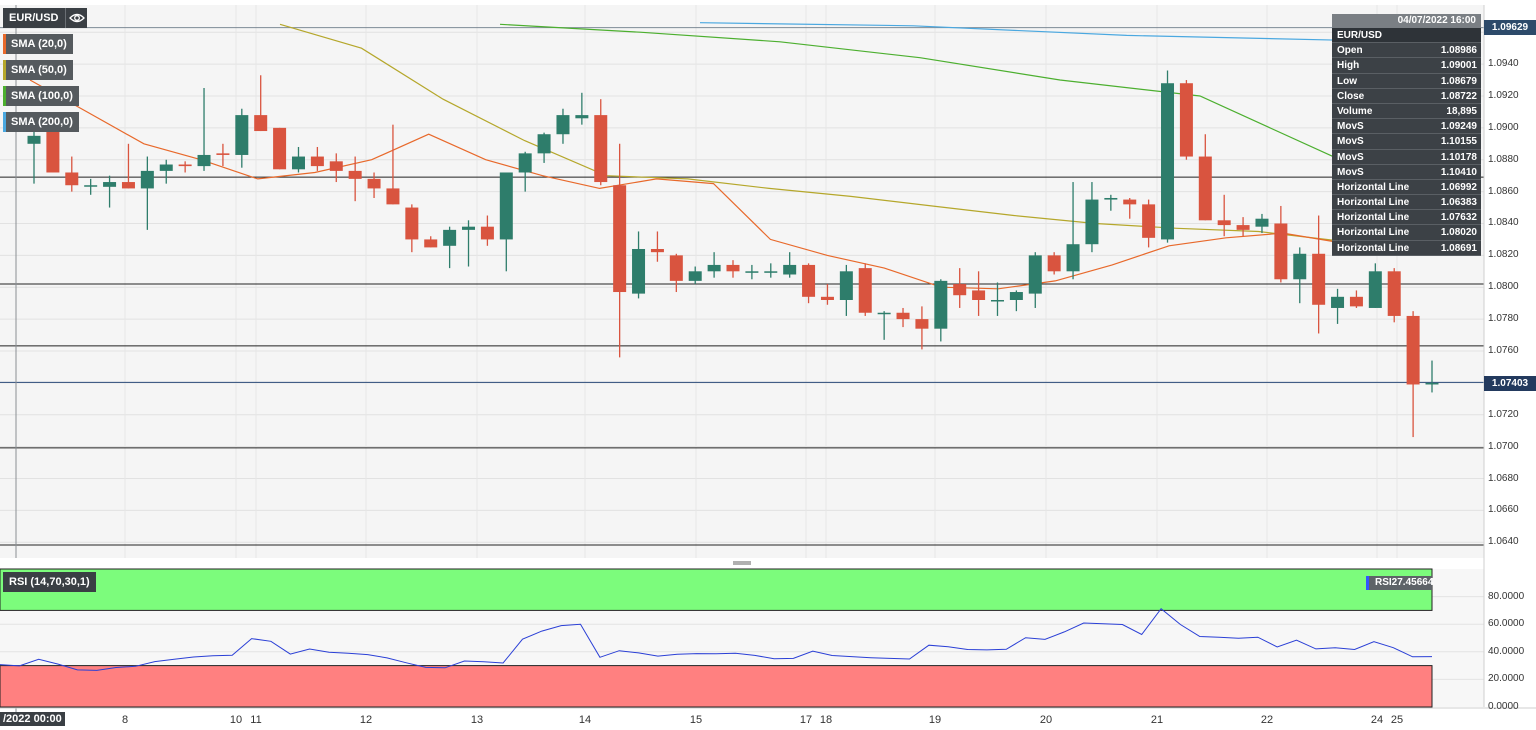 The width and height of the screenshot is (1536, 730). I want to click on rsi-badge-label: RSI, so click(1383, 582).